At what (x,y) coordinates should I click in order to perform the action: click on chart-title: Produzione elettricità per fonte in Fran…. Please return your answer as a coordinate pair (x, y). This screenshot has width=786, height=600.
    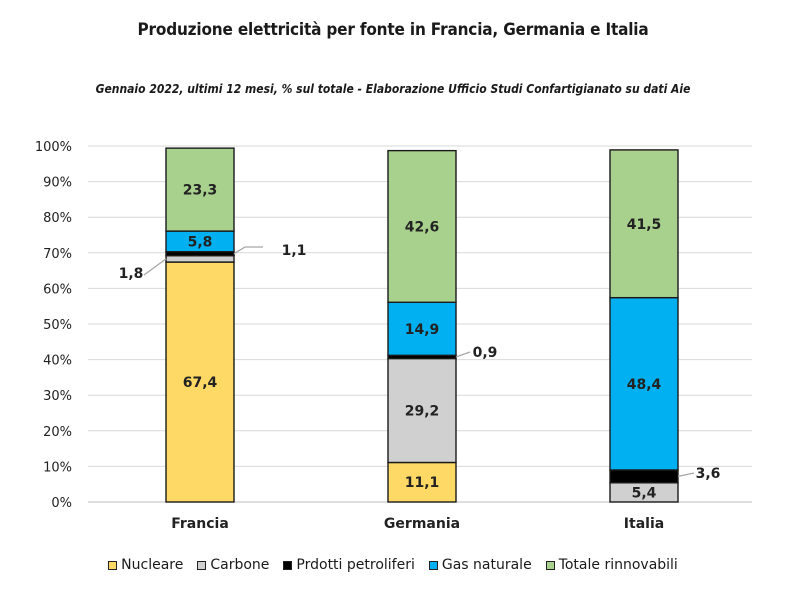
    Looking at the image, I should click on (393, 30).